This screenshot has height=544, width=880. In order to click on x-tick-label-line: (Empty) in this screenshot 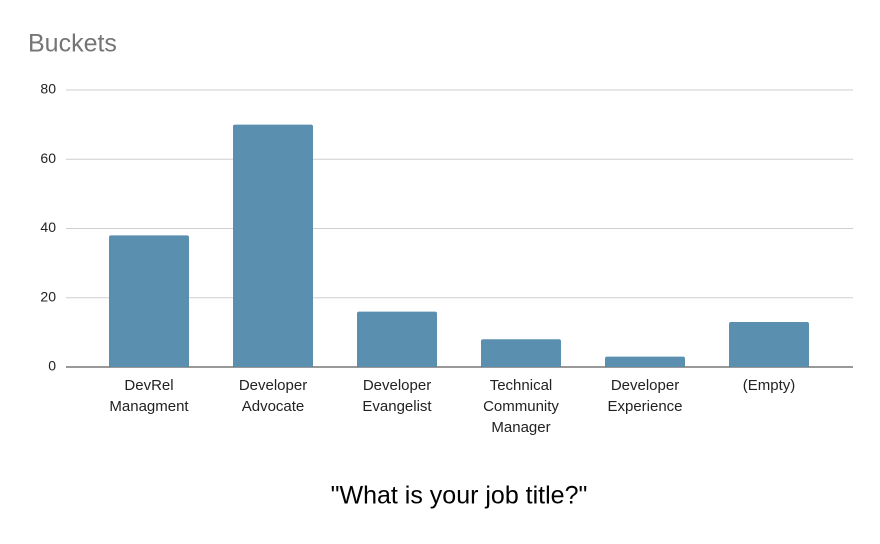, I will do `click(769, 385)`.